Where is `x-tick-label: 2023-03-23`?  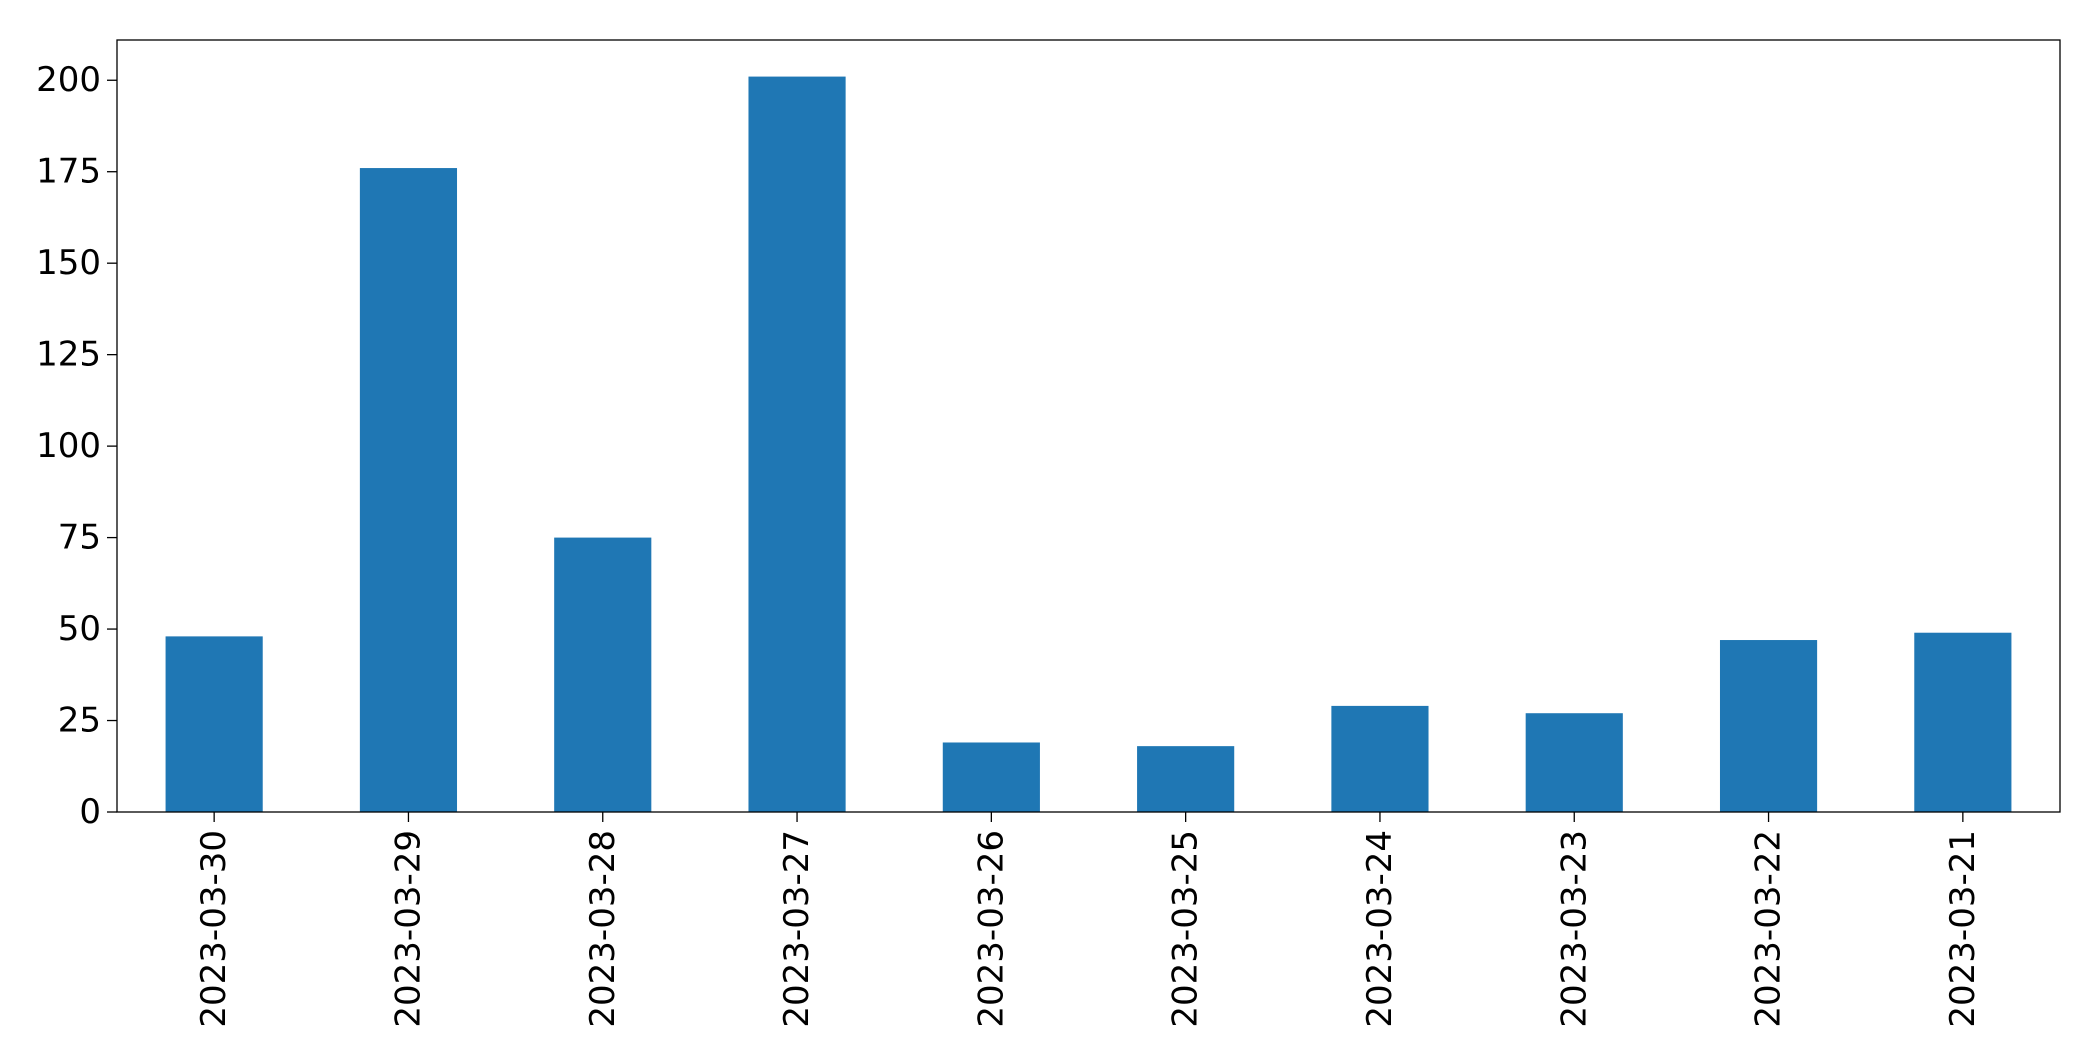 x-tick-label: 2023-03-23 is located at coordinates (1574, 929).